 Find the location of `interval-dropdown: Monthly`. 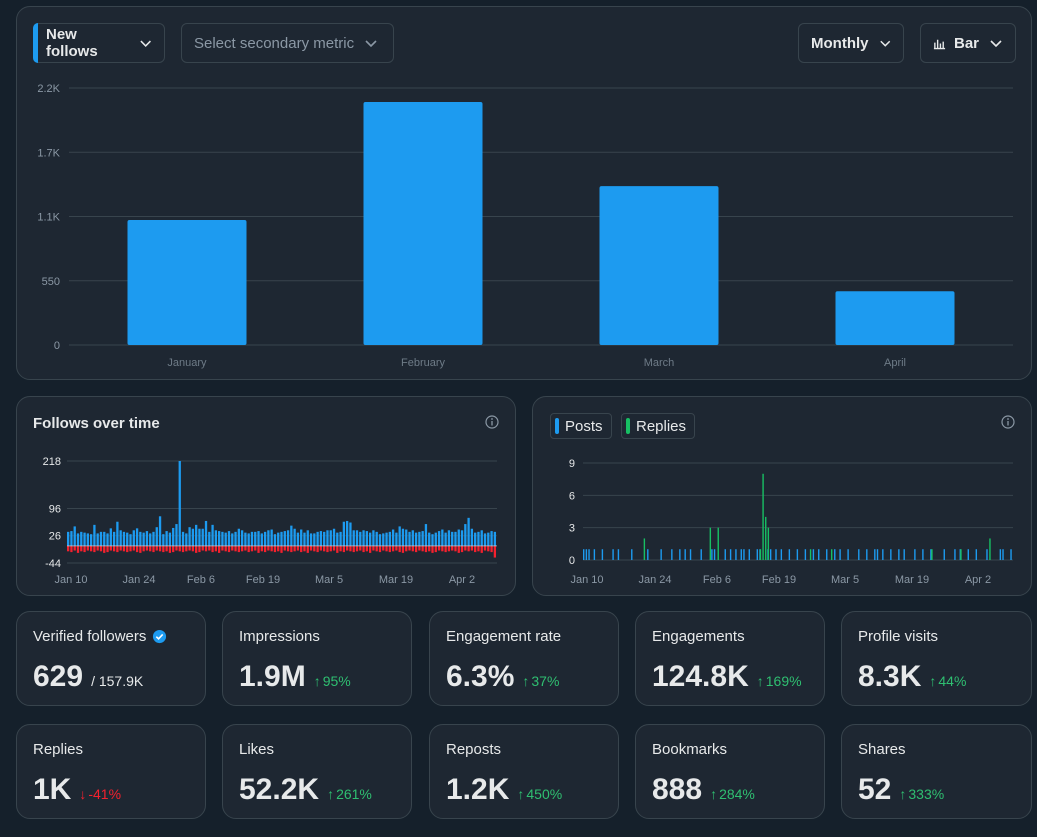

interval-dropdown: Monthly is located at coordinates (851, 43).